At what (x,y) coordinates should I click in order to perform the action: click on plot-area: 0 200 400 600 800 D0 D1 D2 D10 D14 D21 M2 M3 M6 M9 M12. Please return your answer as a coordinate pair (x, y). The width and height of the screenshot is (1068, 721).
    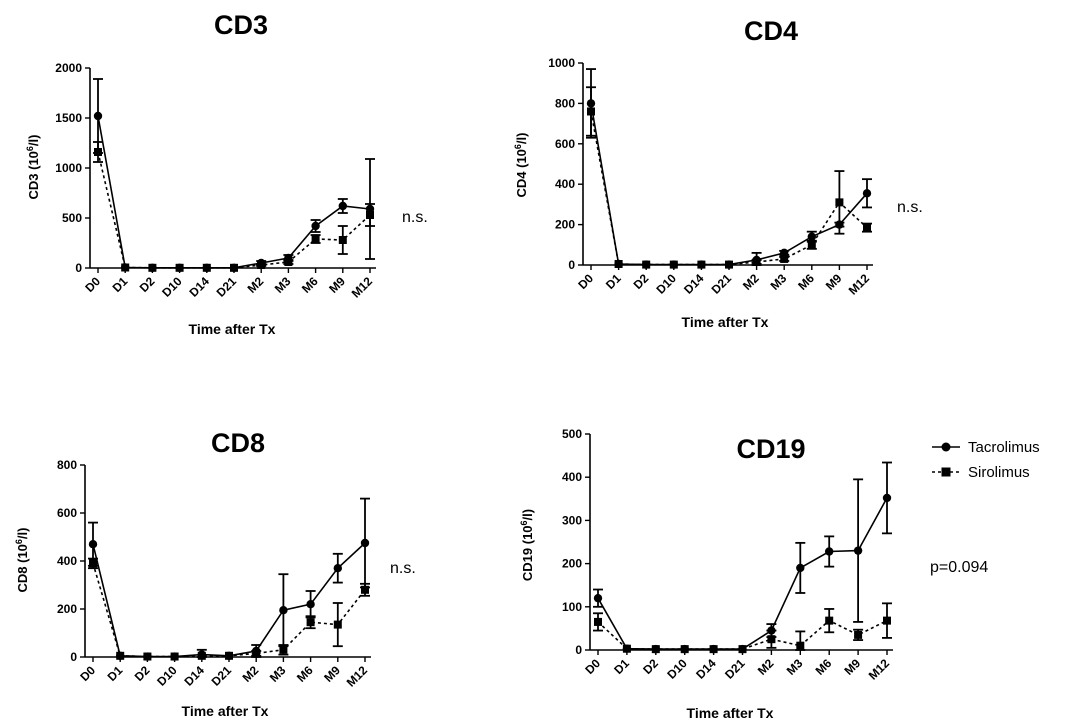
    Looking at the image, I should click on (214, 574).